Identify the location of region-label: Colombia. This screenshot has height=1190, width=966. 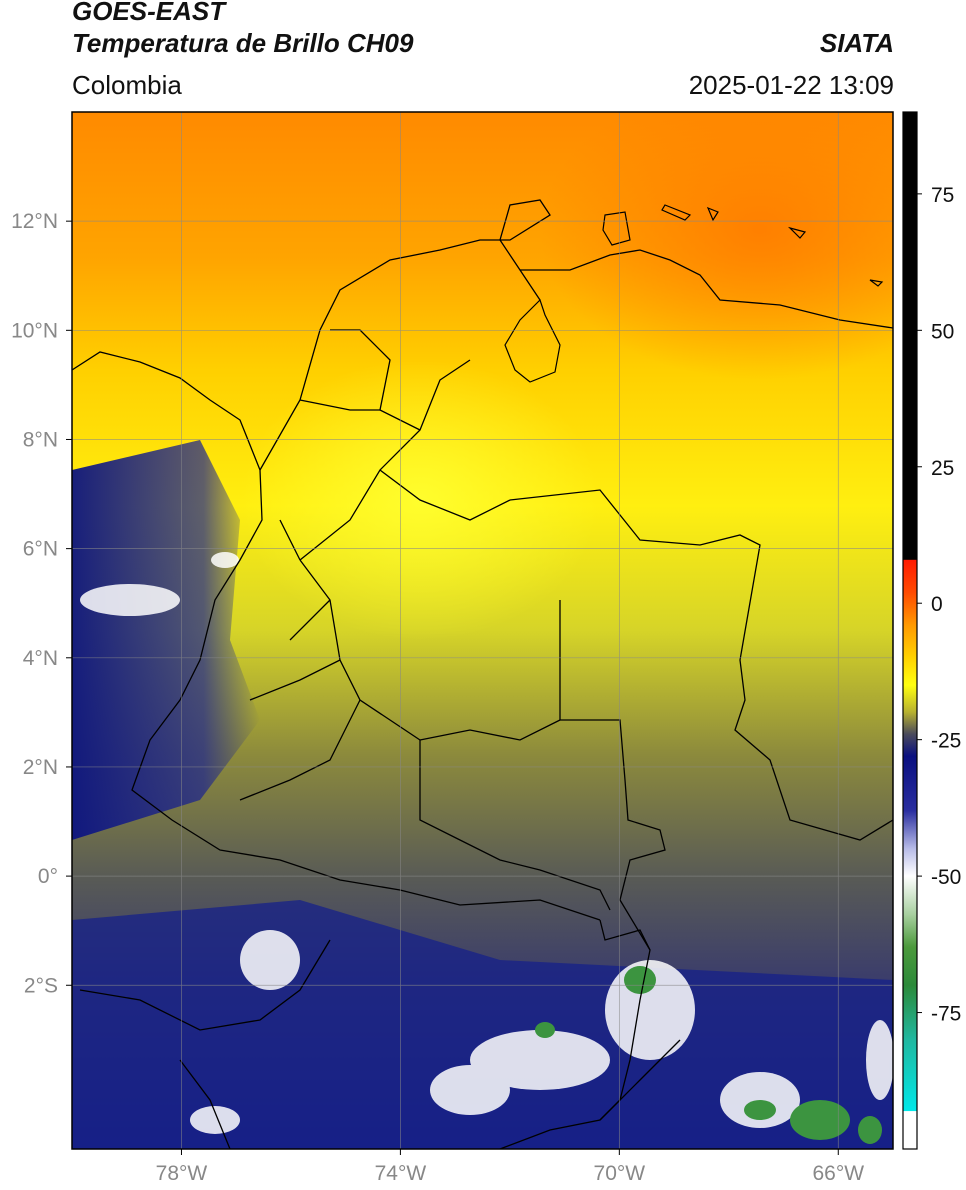
(127, 85).